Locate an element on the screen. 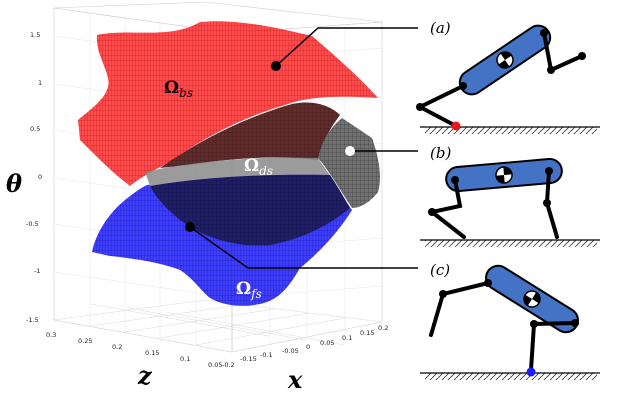 The height and width of the screenshot is (394, 624). x-tick: -0.1 is located at coordinates (266, 355).